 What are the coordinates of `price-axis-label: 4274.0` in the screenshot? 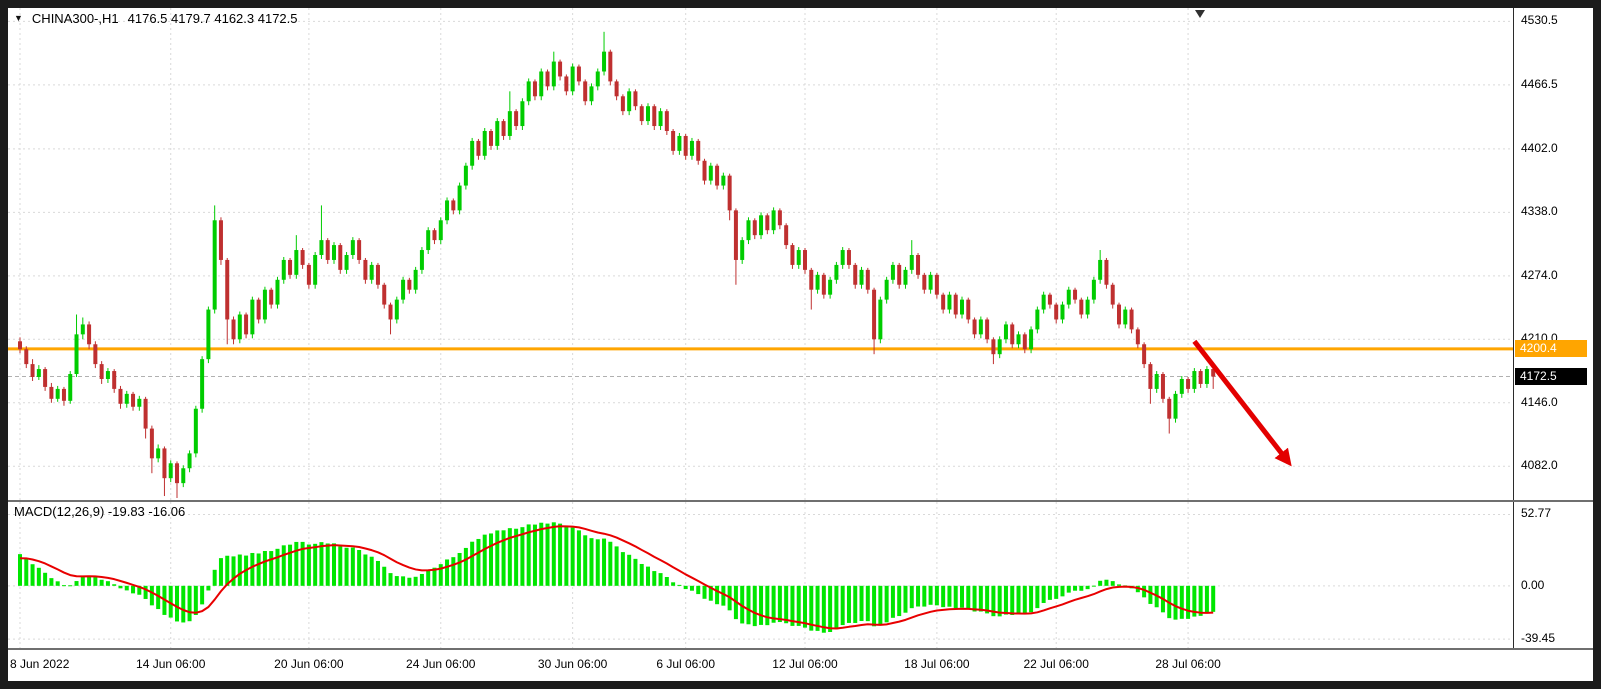 It's located at (1539, 274).